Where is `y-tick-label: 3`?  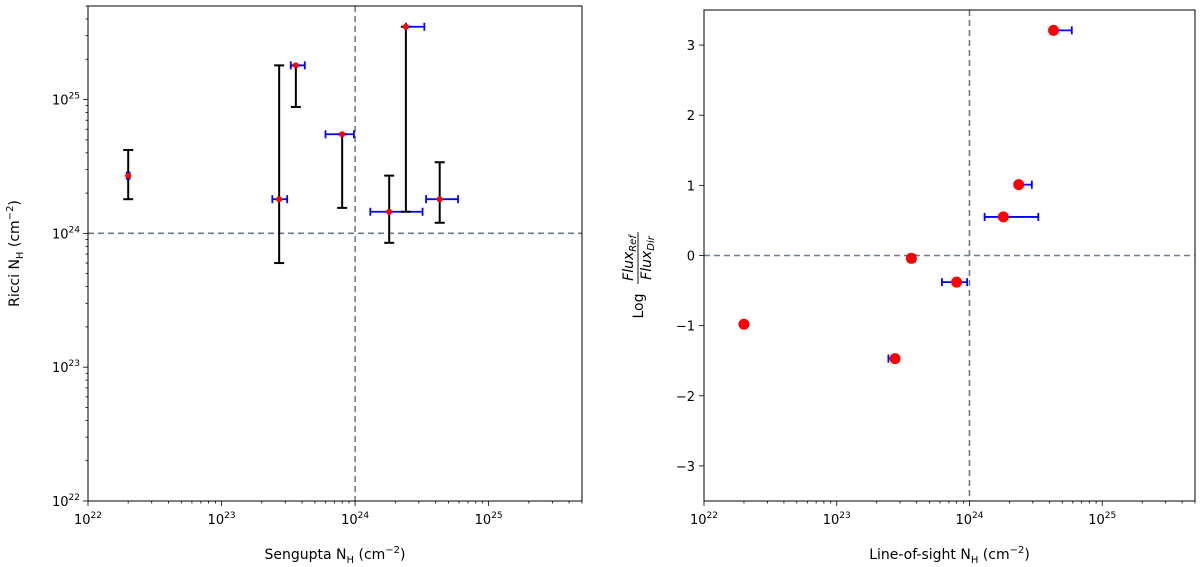 y-tick-label: 3 is located at coordinates (691, 46).